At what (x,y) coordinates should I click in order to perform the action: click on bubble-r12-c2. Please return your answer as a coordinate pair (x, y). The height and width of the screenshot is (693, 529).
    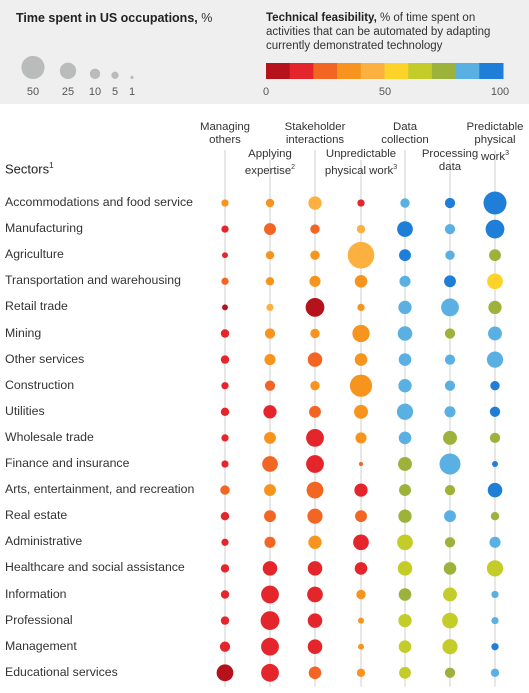
    Looking at the image, I should click on (315, 516).